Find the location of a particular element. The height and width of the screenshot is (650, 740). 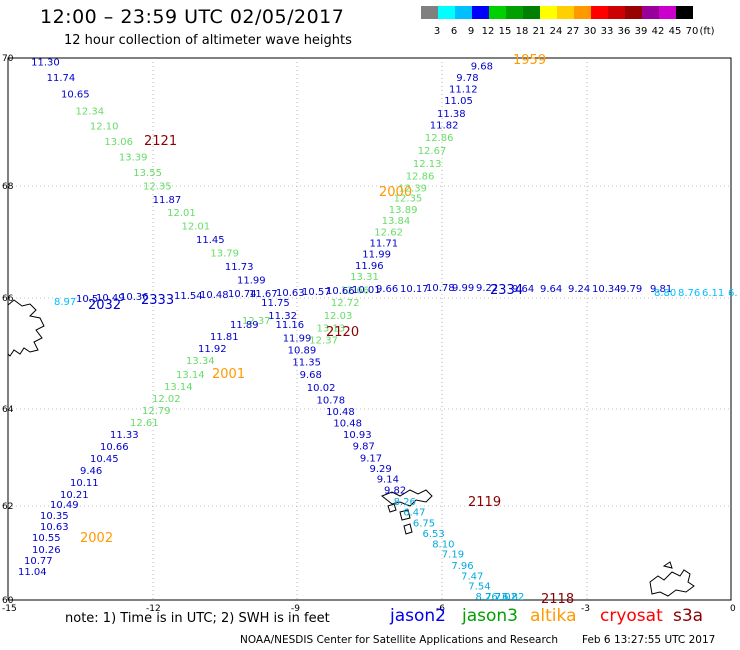

pass-label-2119: 2119 is located at coordinates (484, 502).